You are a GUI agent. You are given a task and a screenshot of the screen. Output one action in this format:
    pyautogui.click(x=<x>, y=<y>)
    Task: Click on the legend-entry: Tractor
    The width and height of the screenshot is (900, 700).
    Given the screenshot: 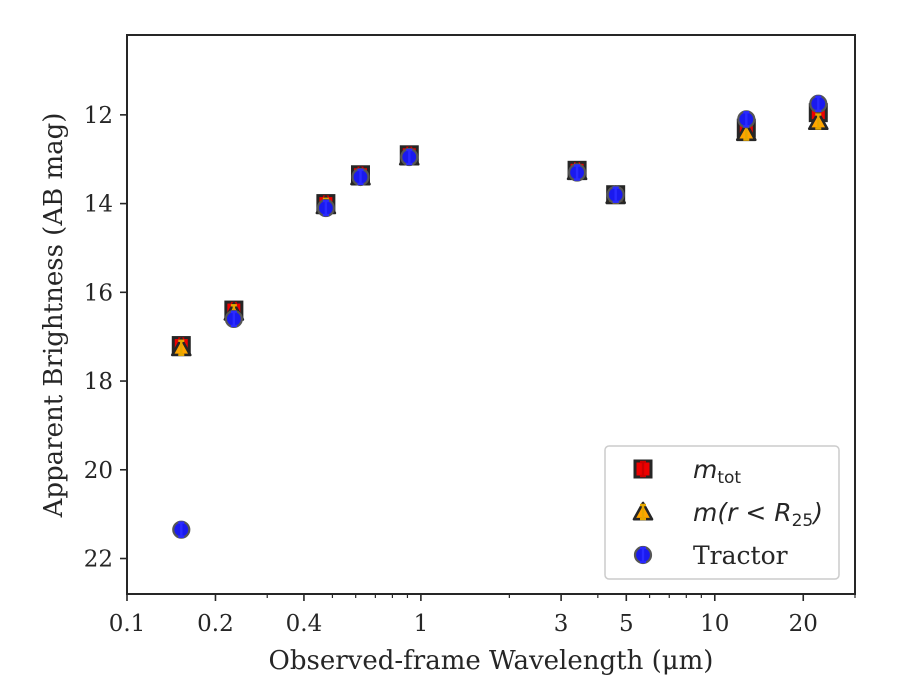 What is the action you would take?
    pyautogui.click(x=710, y=555)
    